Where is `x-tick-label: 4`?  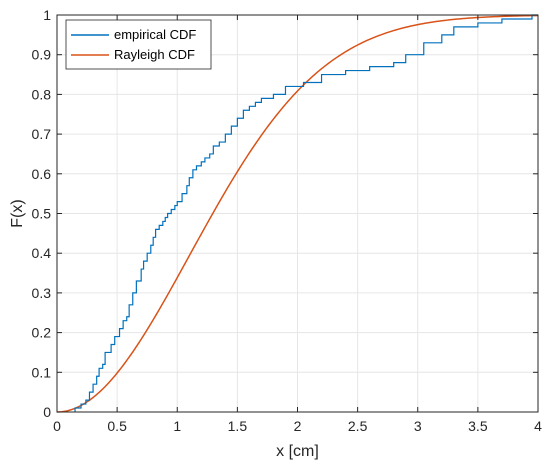 x-tick-label: 4 is located at coordinates (538, 426).